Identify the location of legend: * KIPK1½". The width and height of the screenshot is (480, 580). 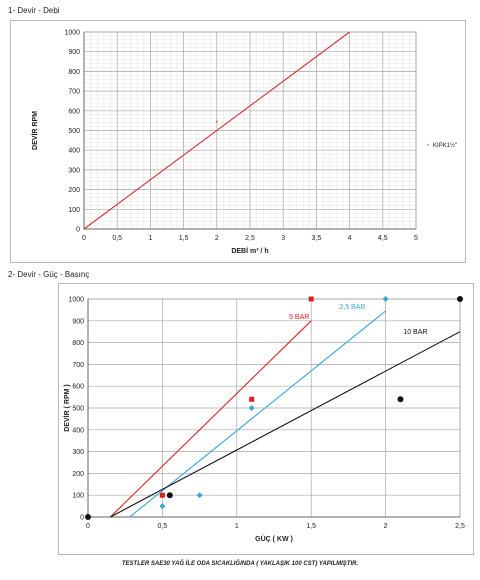
(442, 146).